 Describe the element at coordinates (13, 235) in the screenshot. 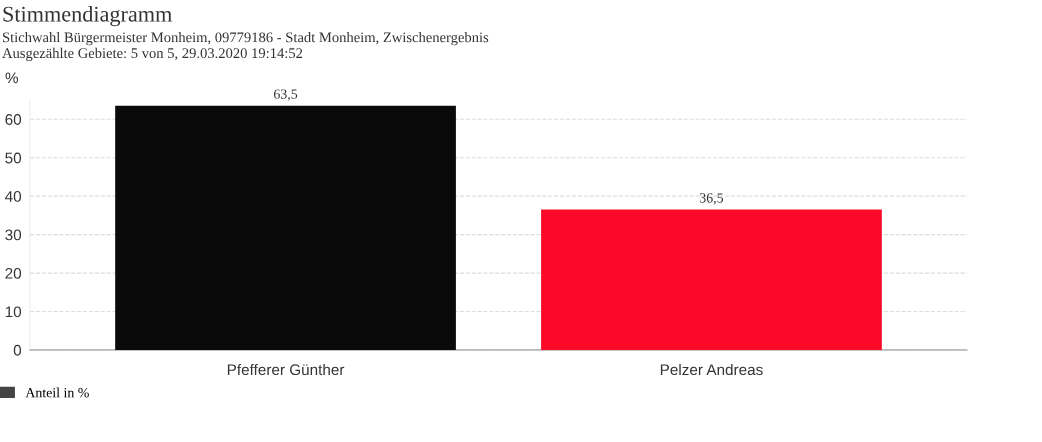

I see `y-tick-label: 30` at that location.